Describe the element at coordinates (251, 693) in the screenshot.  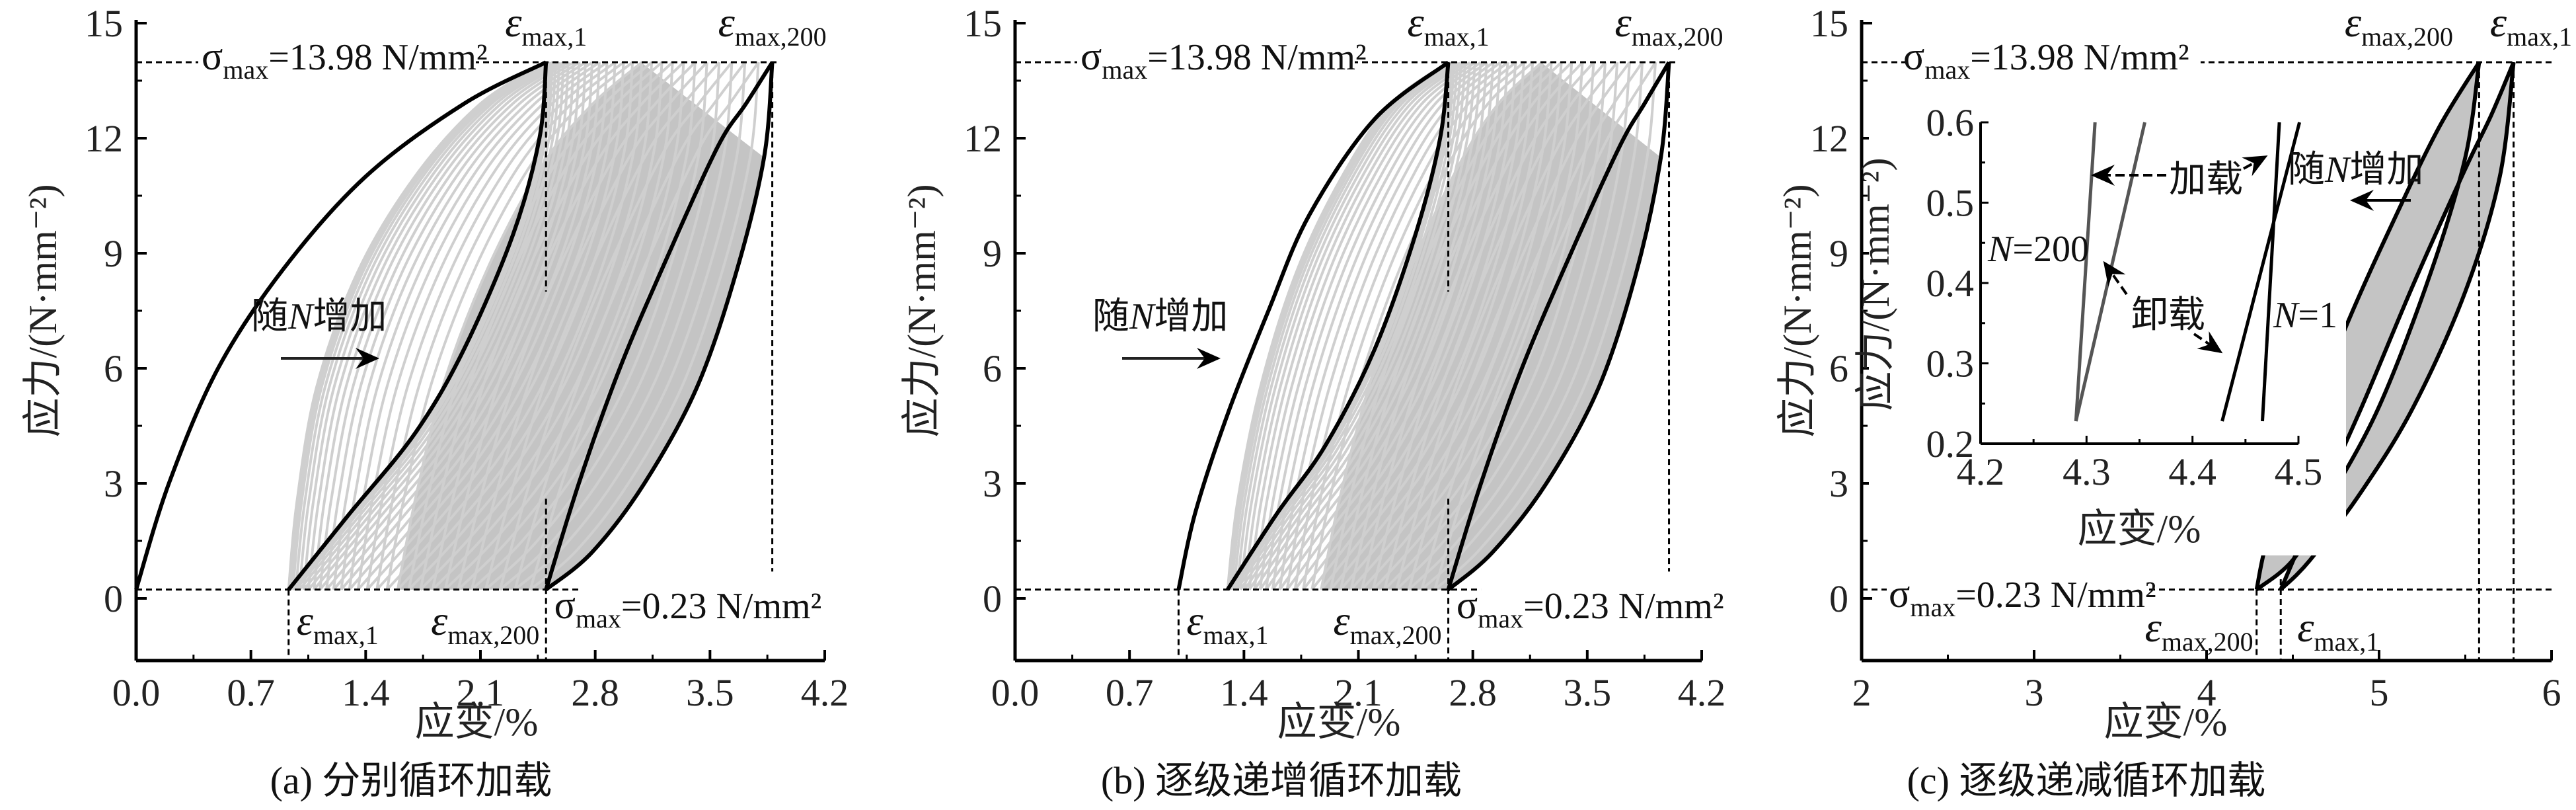
I see `x-tick-label: 0.7` at that location.